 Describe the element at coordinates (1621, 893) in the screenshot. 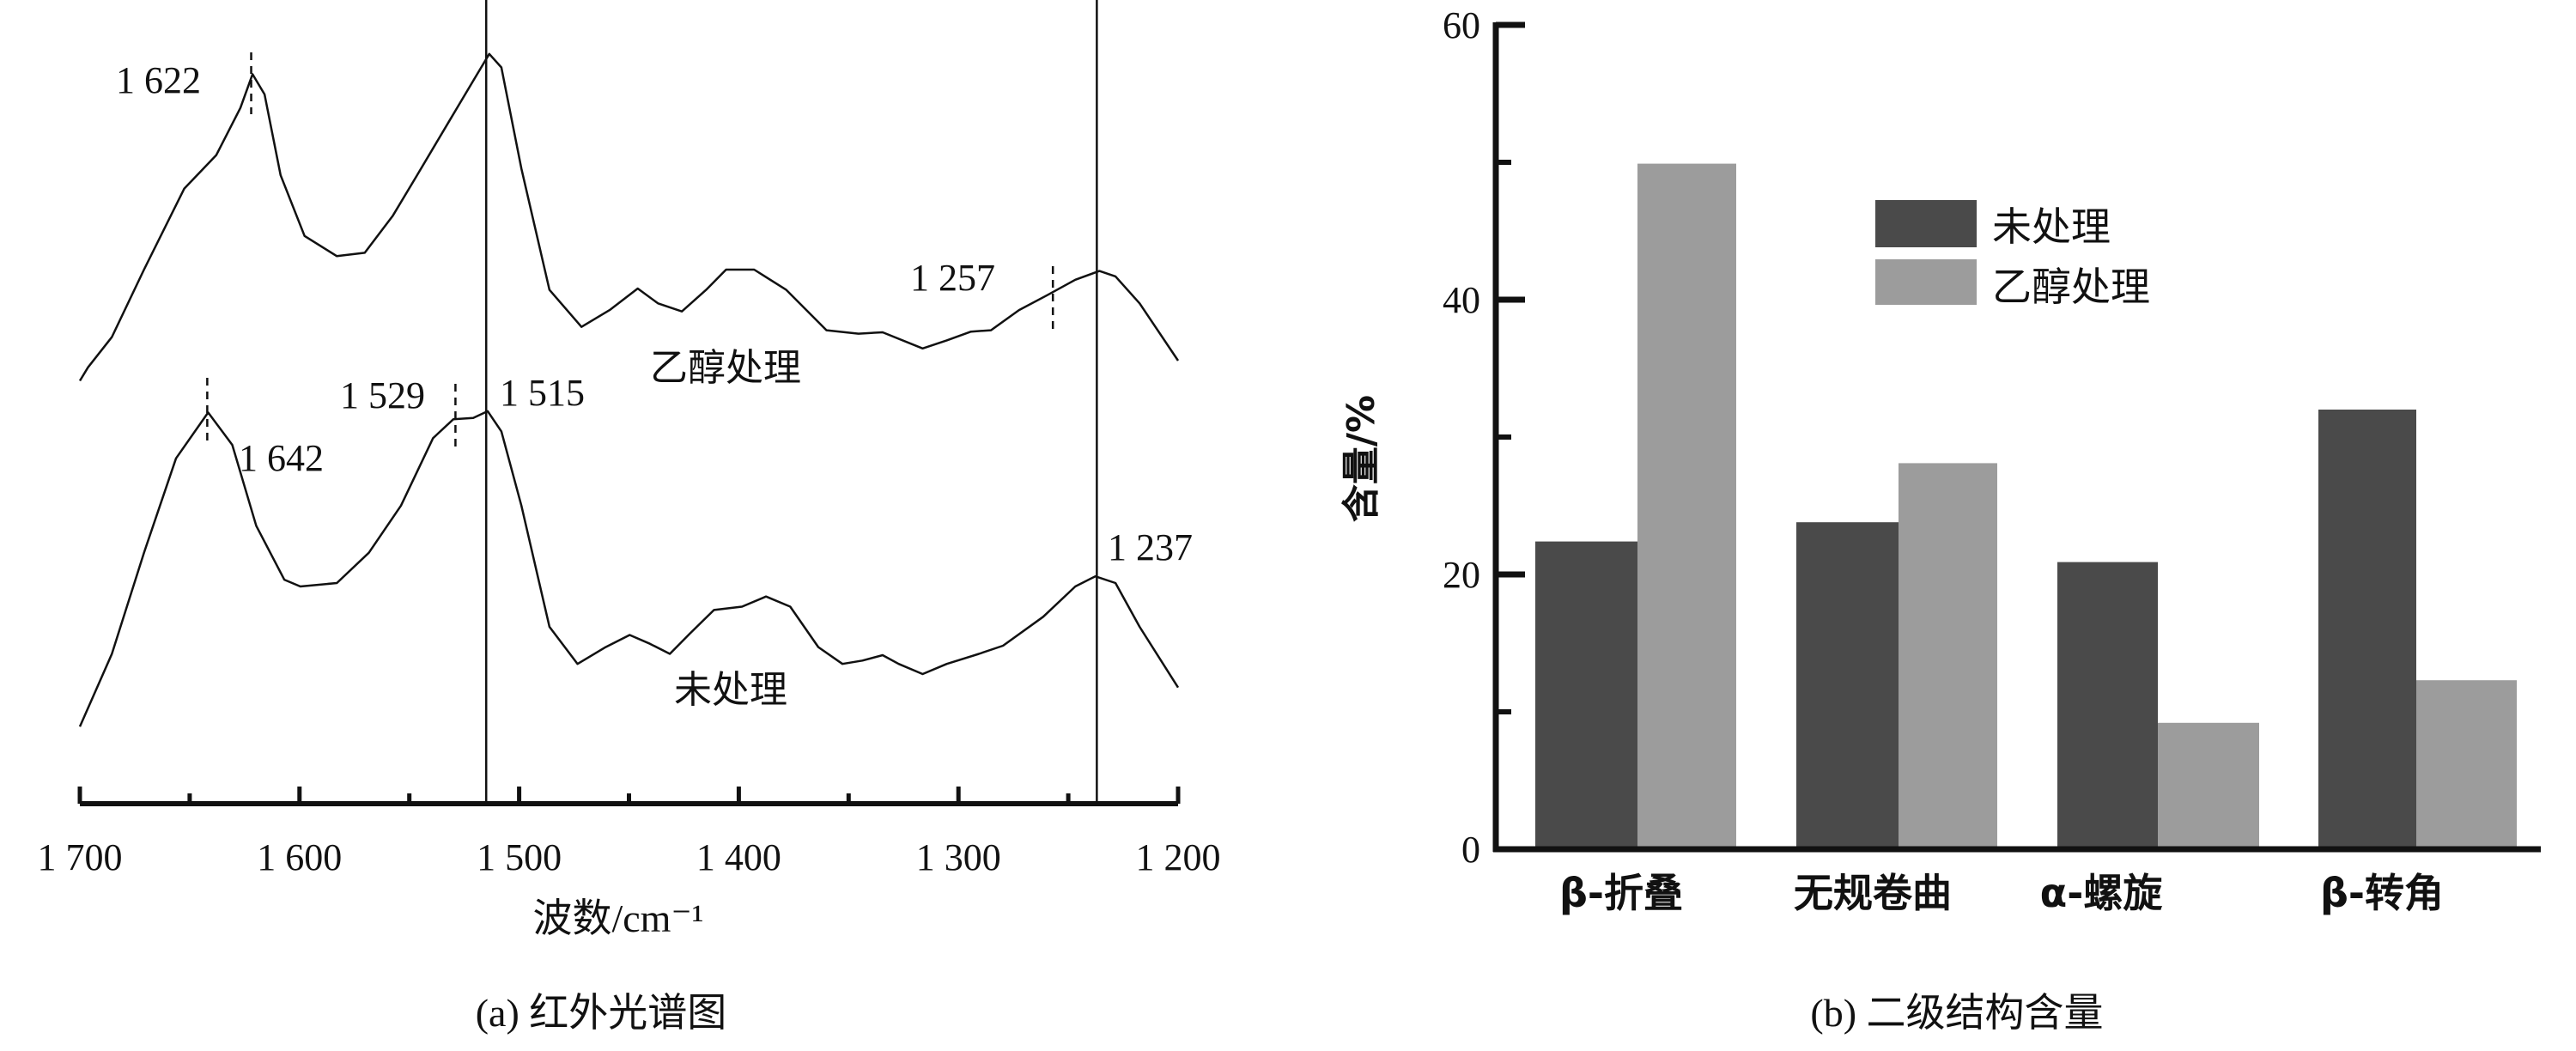

I see `x-category-label: β-折叠` at that location.